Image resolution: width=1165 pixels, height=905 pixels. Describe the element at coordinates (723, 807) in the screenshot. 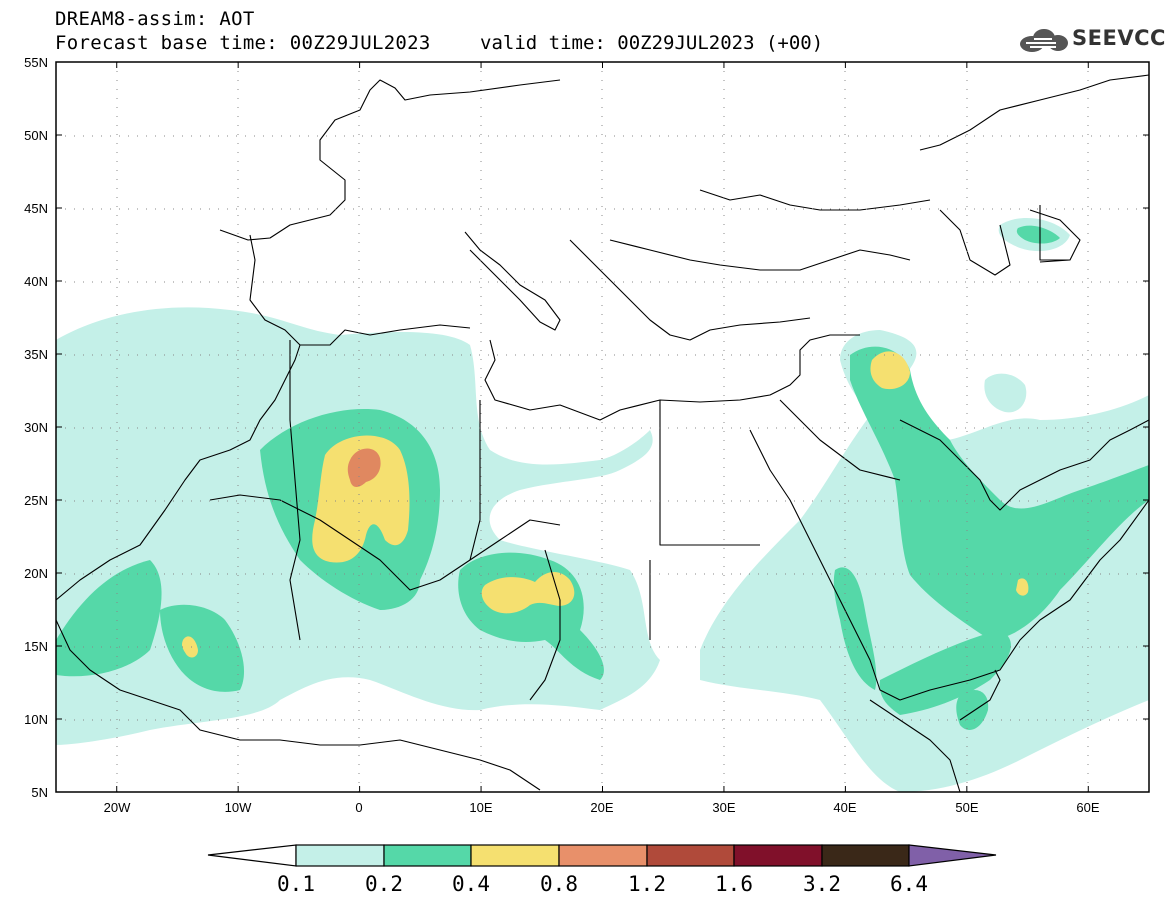

I see `lon-label: 30E` at that location.